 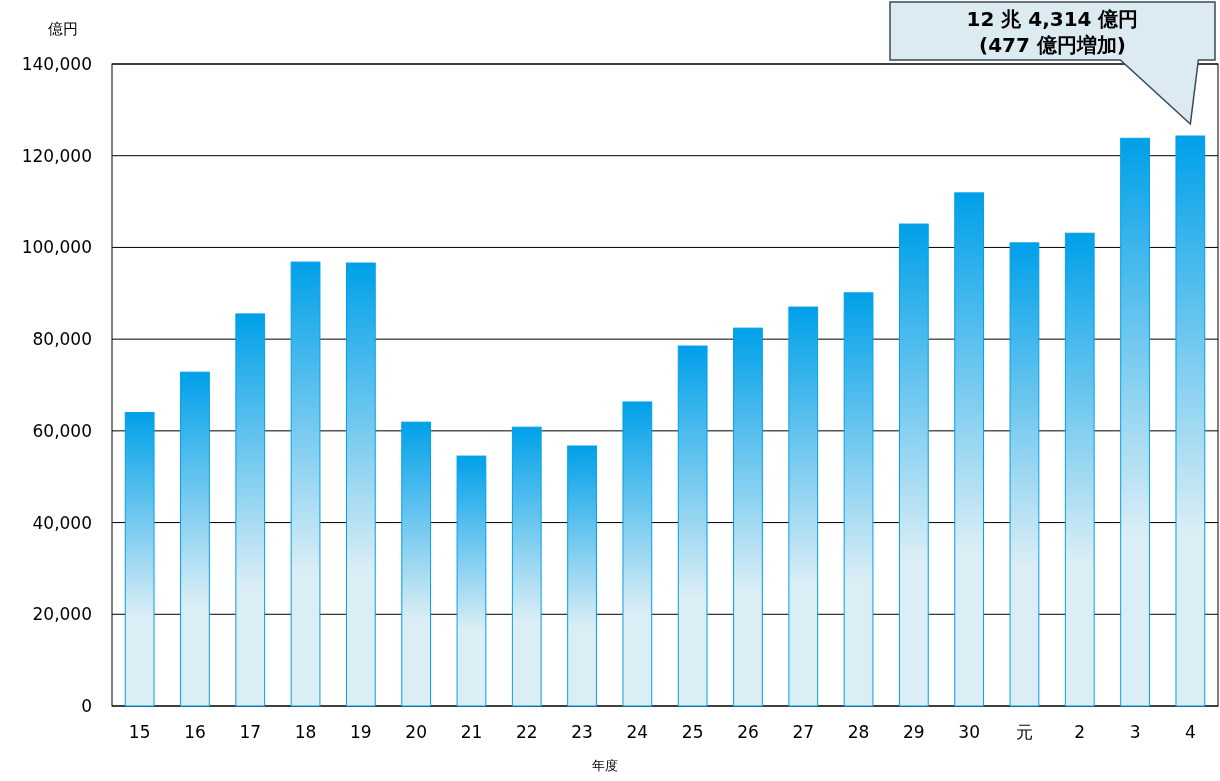 I want to click on x-tick-label: 24, so click(x=637, y=732).